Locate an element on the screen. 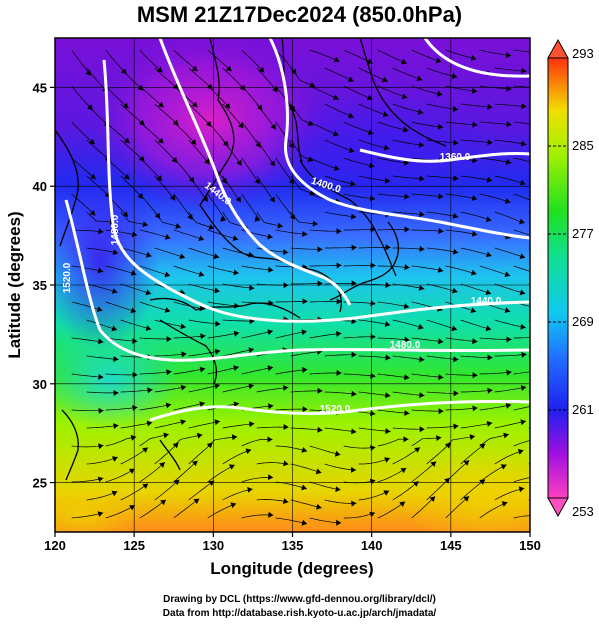 This screenshot has height=625, width=599. contour-label: 1480.0 is located at coordinates (115, 229).